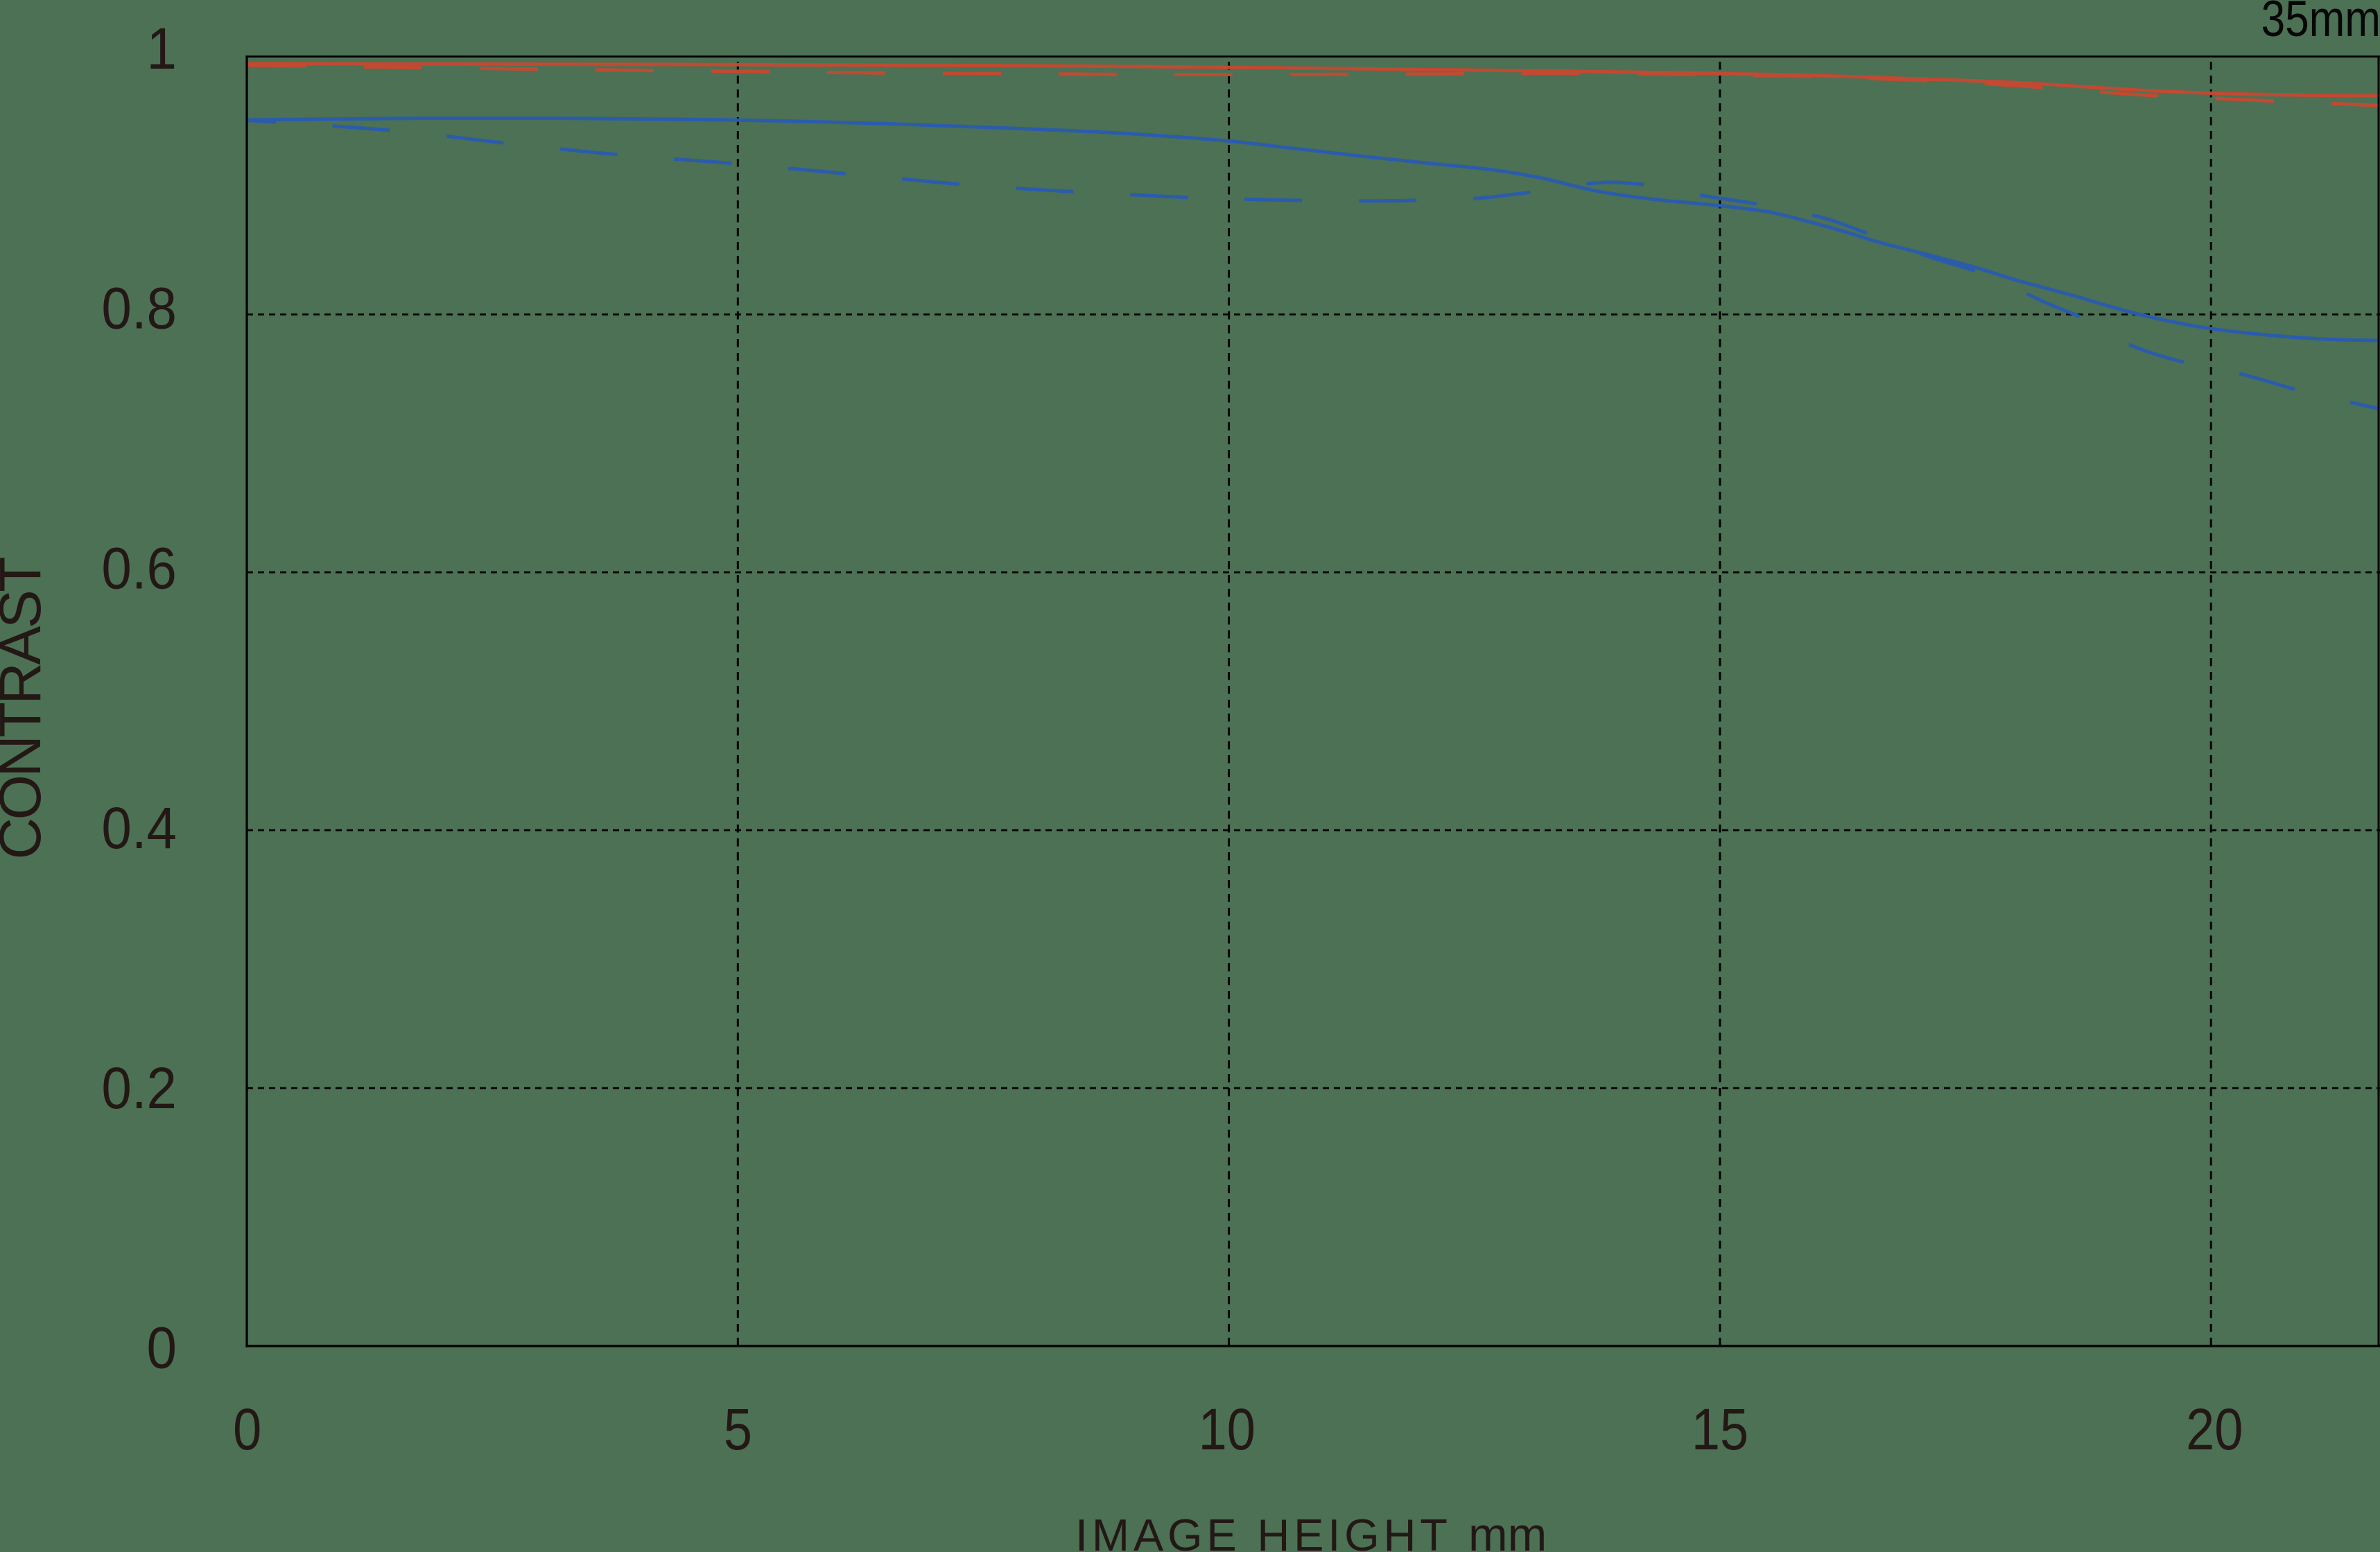 The image size is (2380, 1552). I want to click on svg-text: 0.4, so click(139, 828).